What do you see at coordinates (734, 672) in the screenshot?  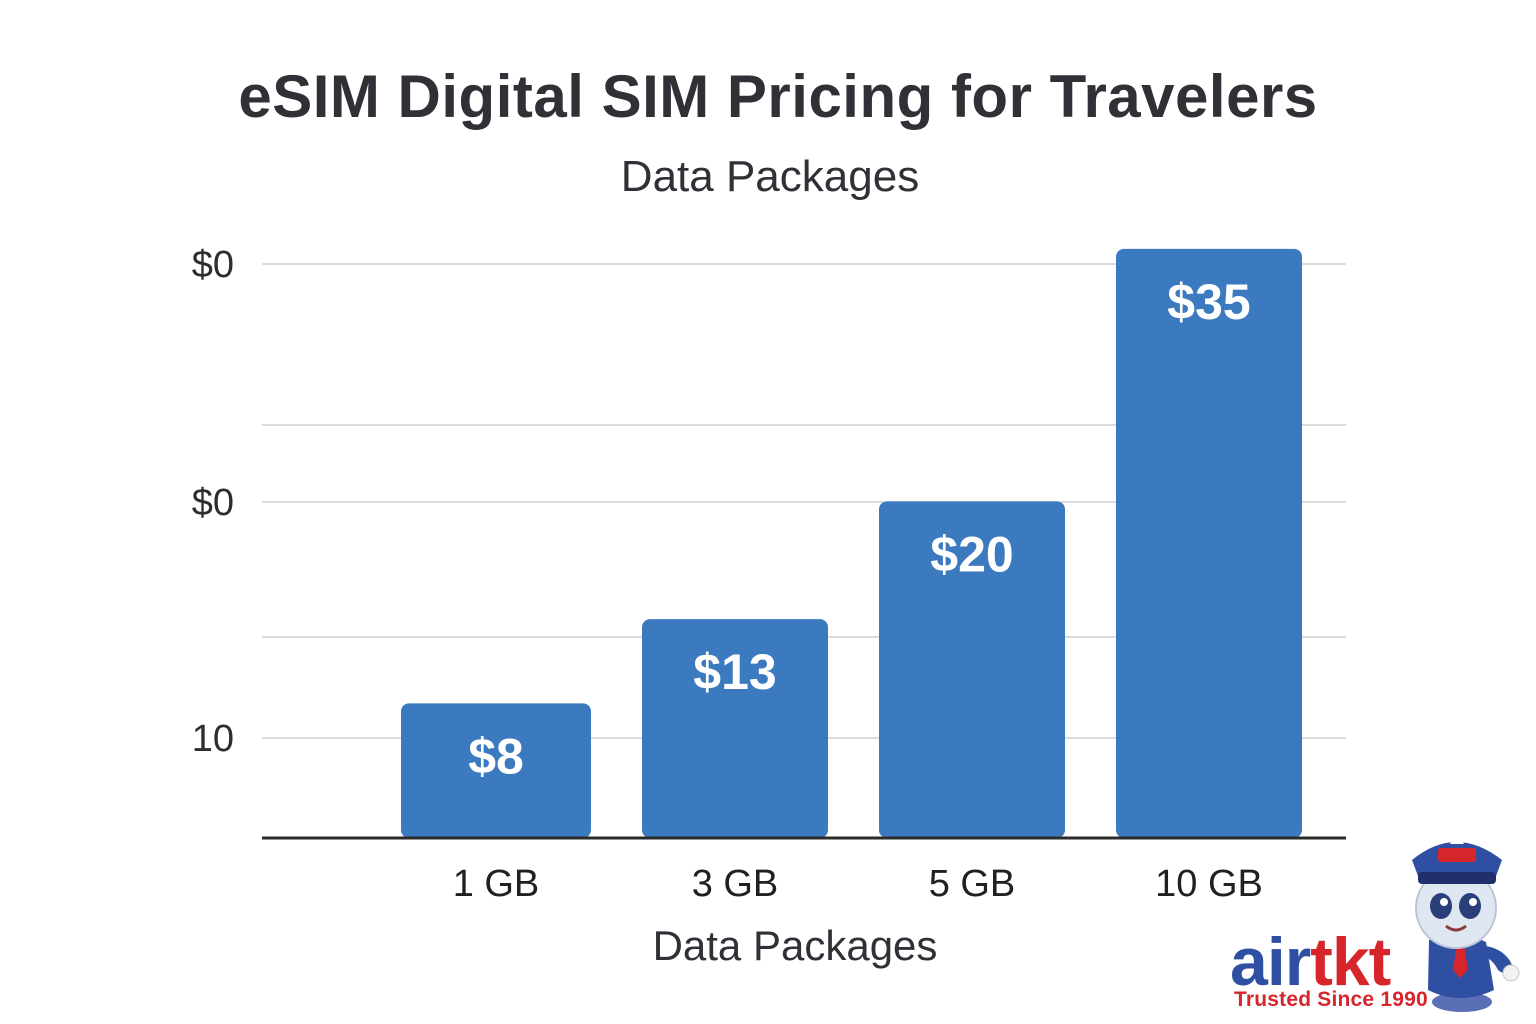 I see `bar-data-label: $13` at bounding box center [734, 672].